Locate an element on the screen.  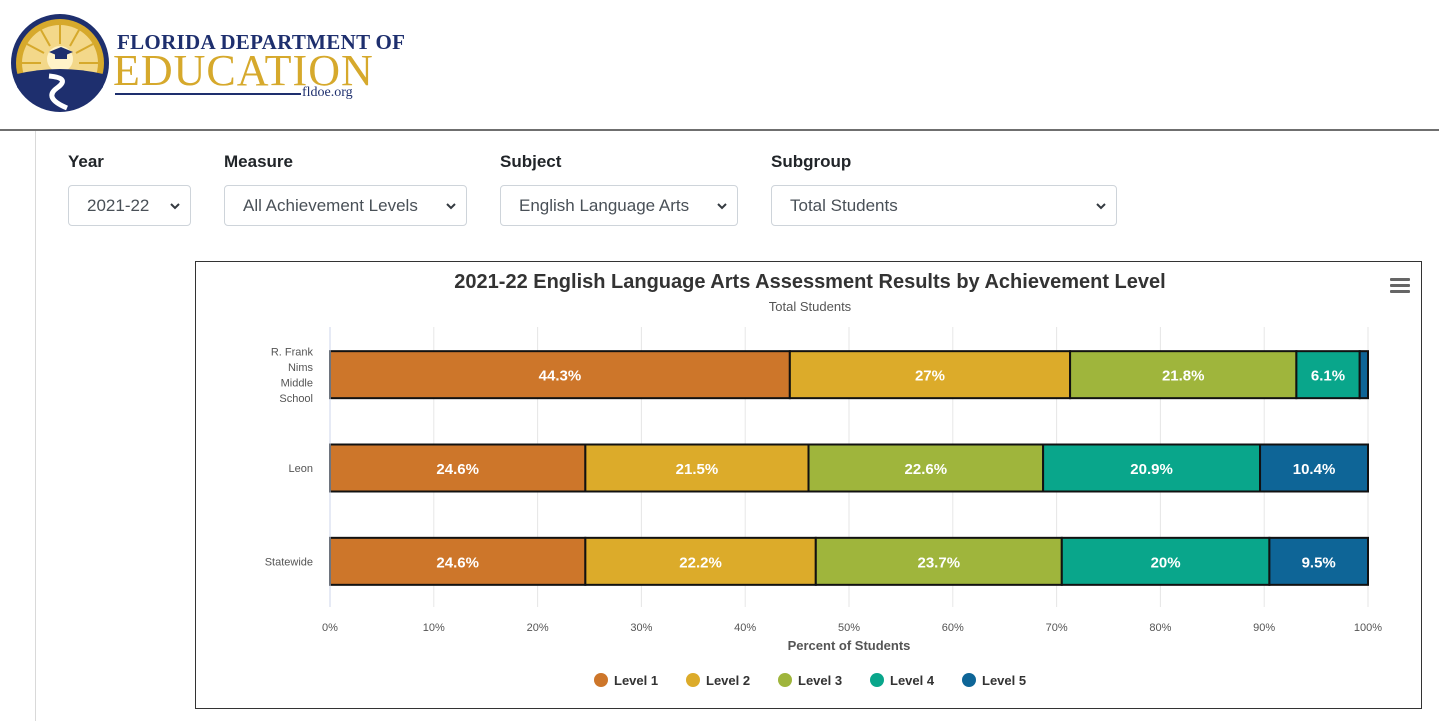
y-category-label: School is located at coordinates (296, 399).